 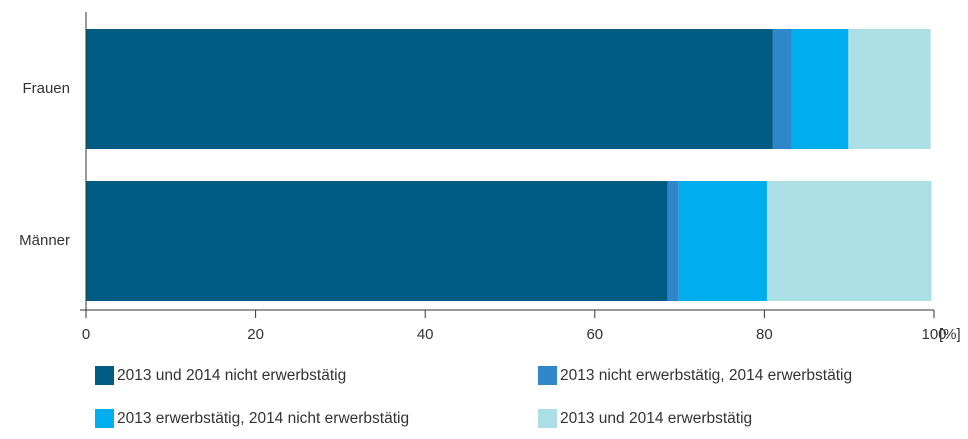 What do you see at coordinates (44, 240) in the screenshot?
I see `category-label: Männer` at bounding box center [44, 240].